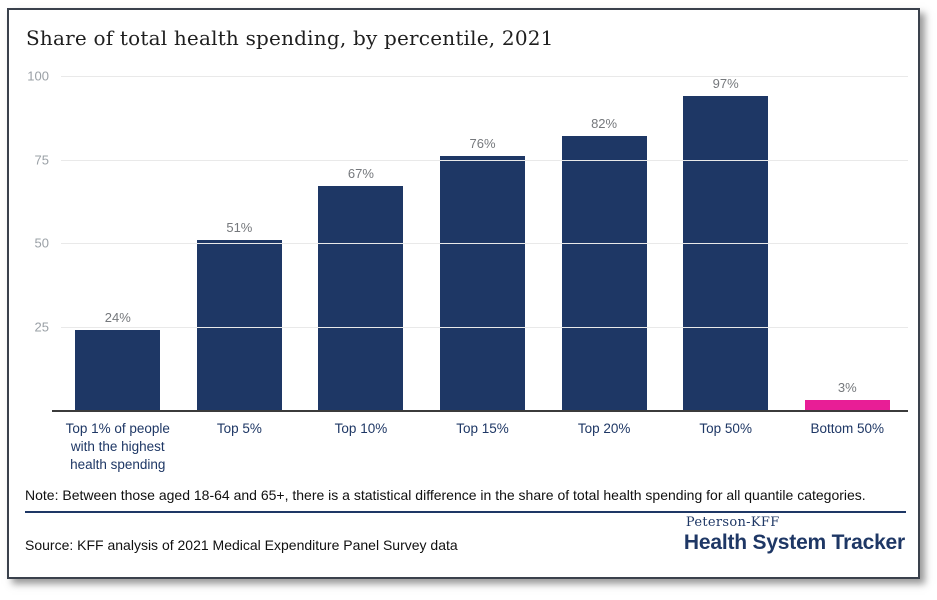  Describe the element at coordinates (604, 428) in the screenshot. I see `x-category-label: Top 20%` at that location.